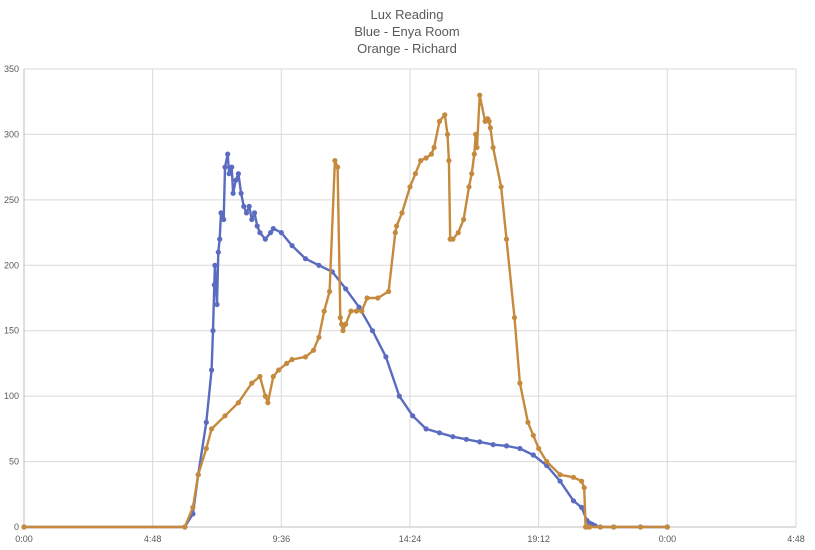 This screenshot has height=550, width=815. Describe the element at coordinates (14, 462) in the screenshot. I see `y-tick-label: 50` at that location.